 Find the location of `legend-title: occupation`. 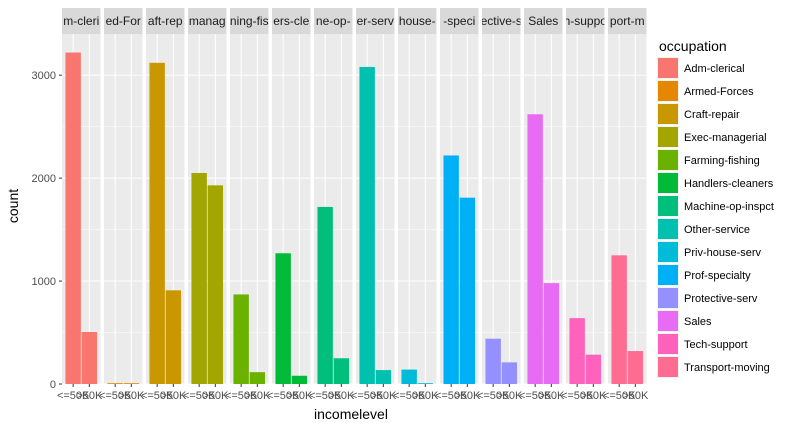

legend-title: occupation is located at coordinates (693, 46).